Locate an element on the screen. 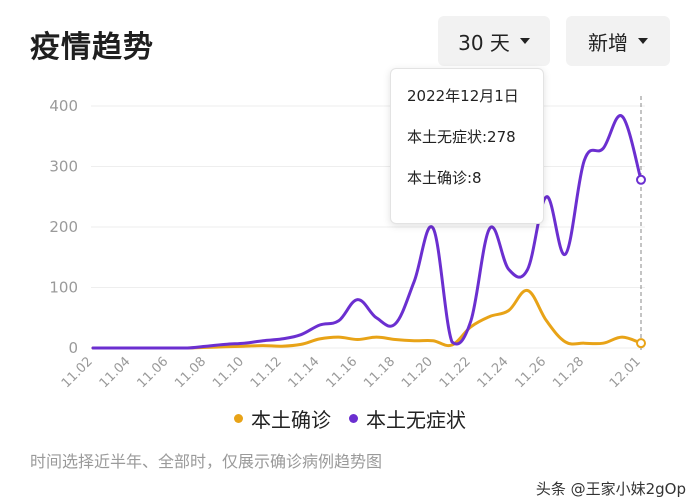  series-line-confirmed is located at coordinates (367, 319).